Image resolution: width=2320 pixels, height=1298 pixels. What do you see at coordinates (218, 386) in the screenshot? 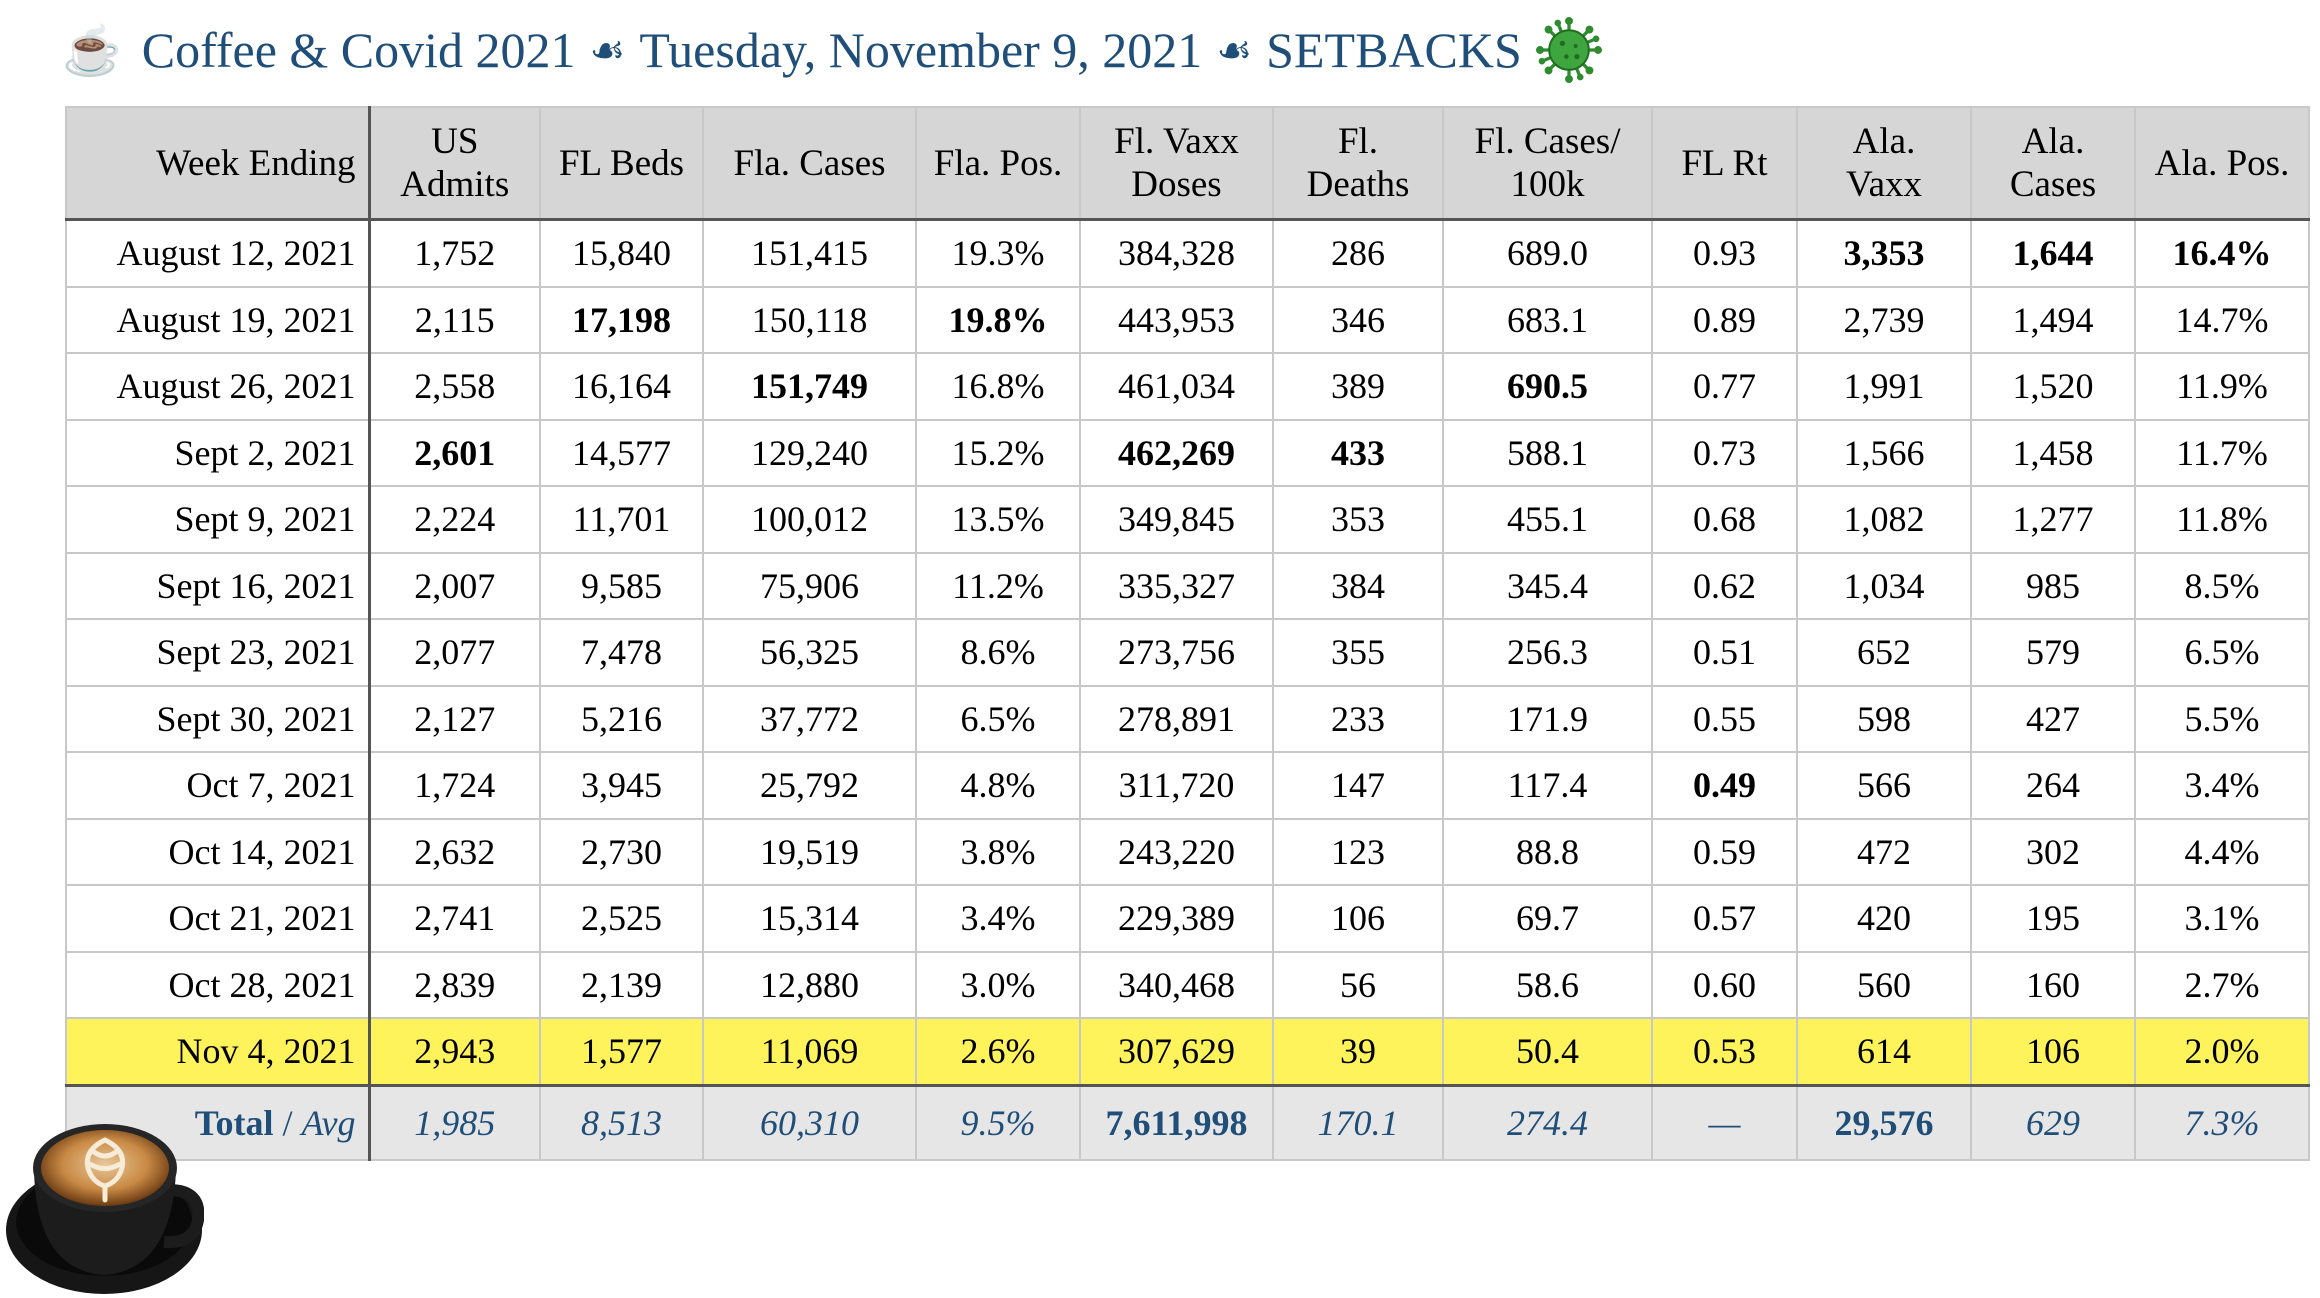
I see `week-ending-cell: August 26, 2021` at bounding box center [218, 386].